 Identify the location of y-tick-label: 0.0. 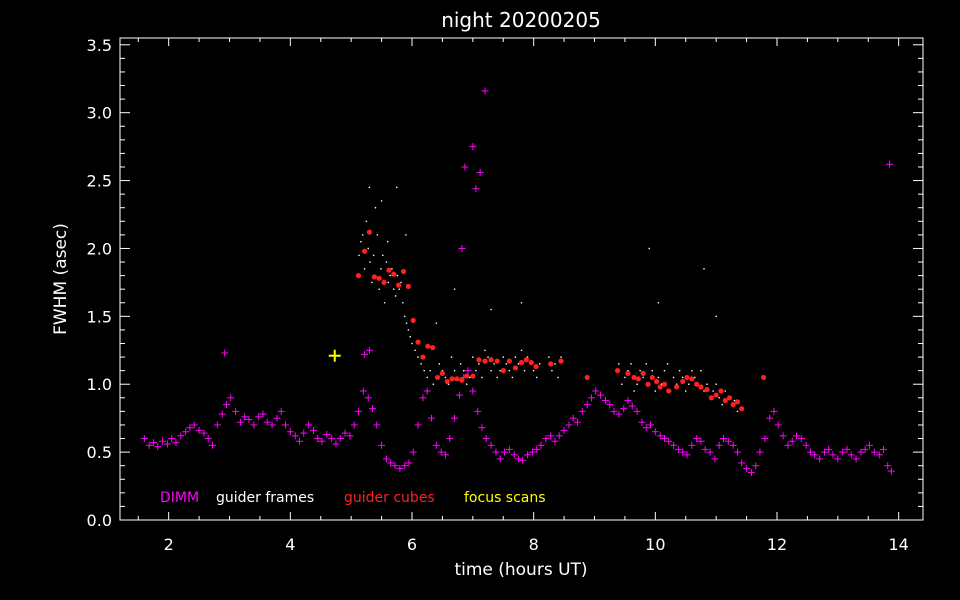
(99, 520).